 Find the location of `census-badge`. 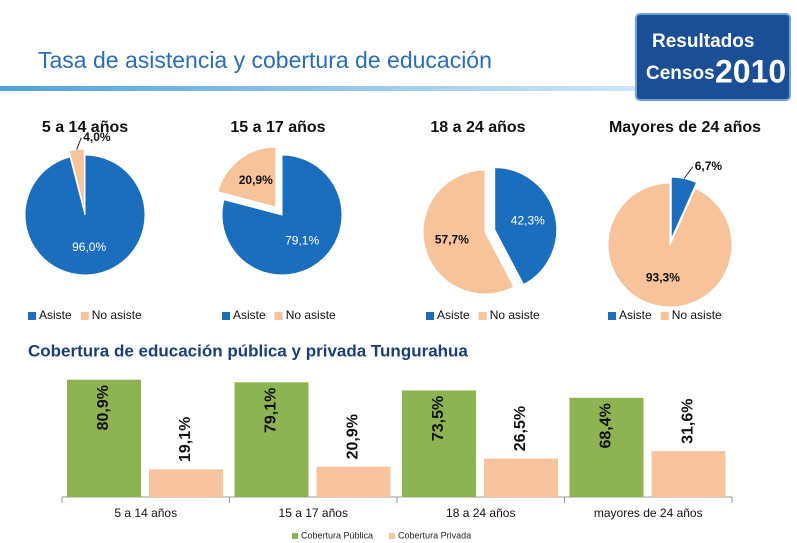

census-badge is located at coordinates (713, 57).